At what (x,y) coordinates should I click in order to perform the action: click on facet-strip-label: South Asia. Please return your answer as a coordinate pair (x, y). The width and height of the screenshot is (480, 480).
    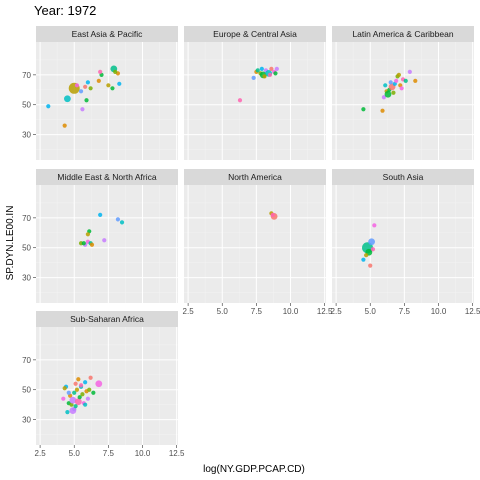
    Looking at the image, I should click on (403, 177).